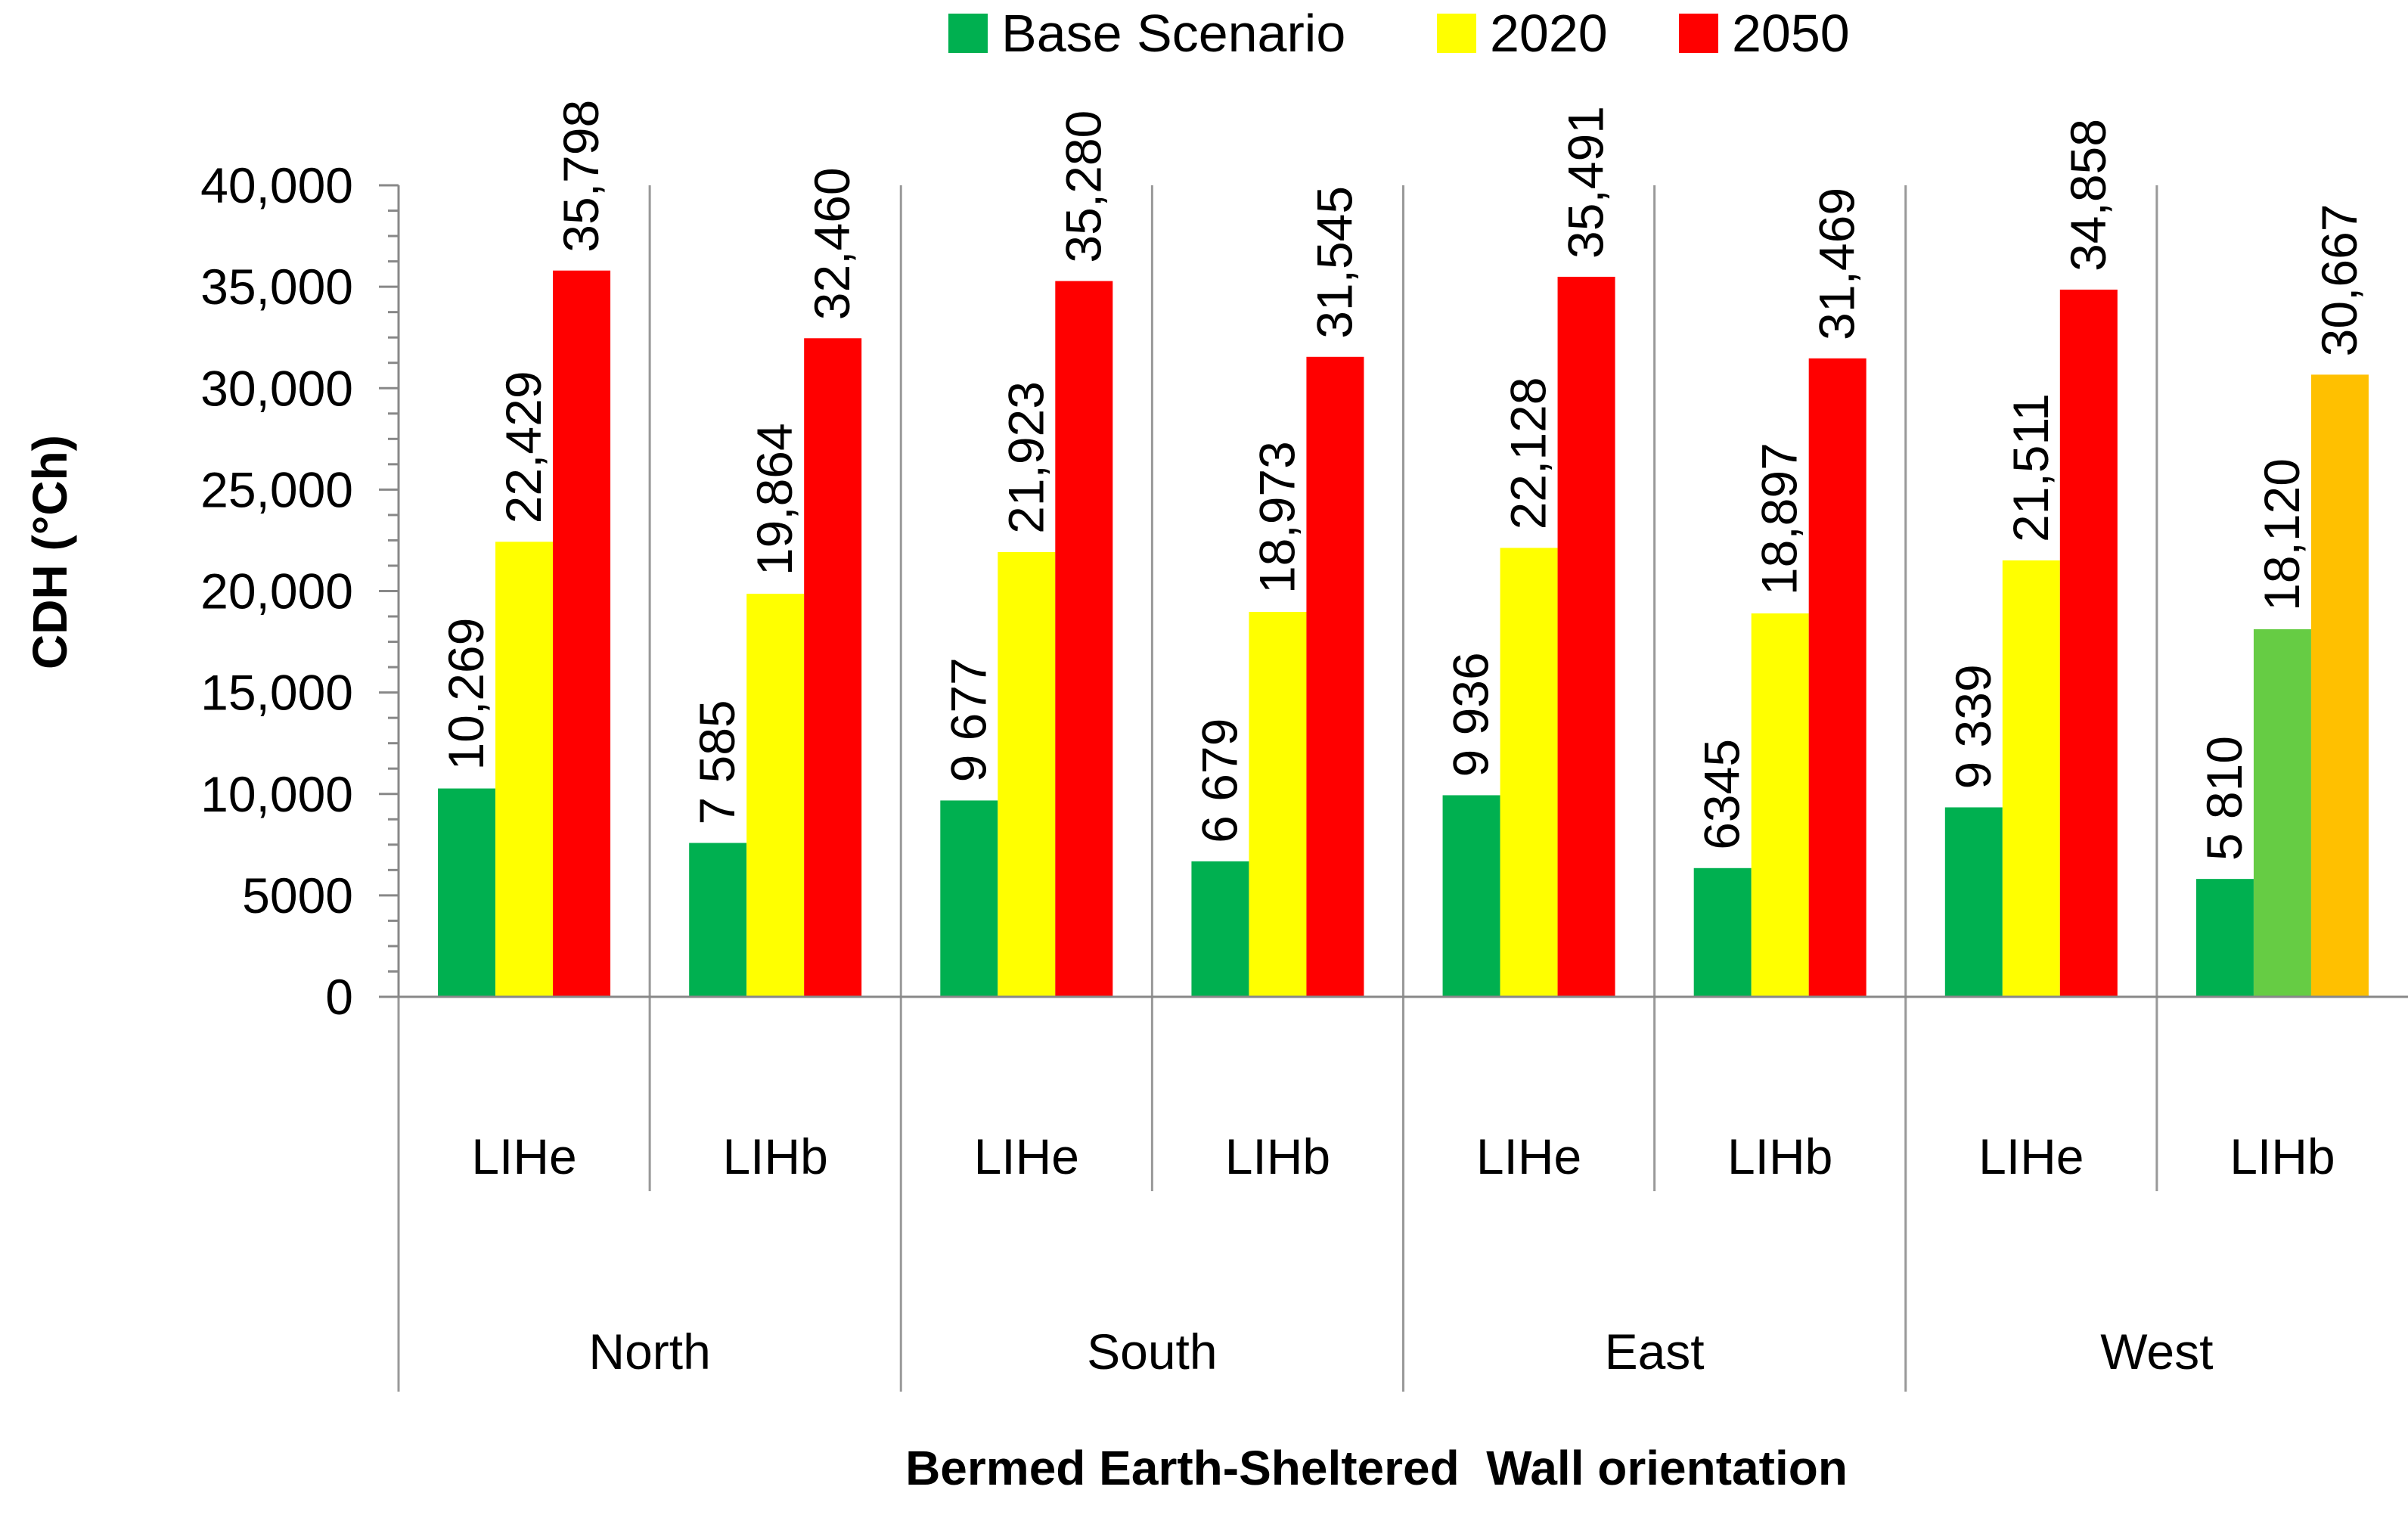 The image size is (2408, 1527). What do you see at coordinates (276, 693) in the screenshot?
I see `y-tick-label: 15,000` at bounding box center [276, 693].